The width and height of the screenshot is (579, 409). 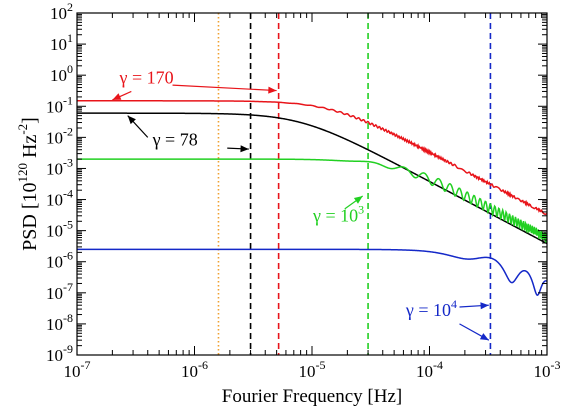 What do you see at coordinates (312, 369) in the screenshot?
I see `x-tick-label-2: 10⁻⁵` at bounding box center [312, 369].